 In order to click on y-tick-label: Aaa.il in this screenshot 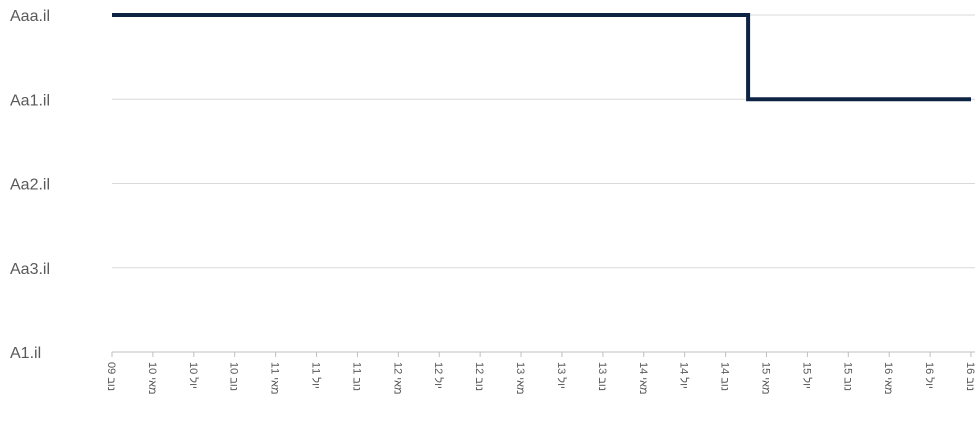, I will do `click(30, 16)`.